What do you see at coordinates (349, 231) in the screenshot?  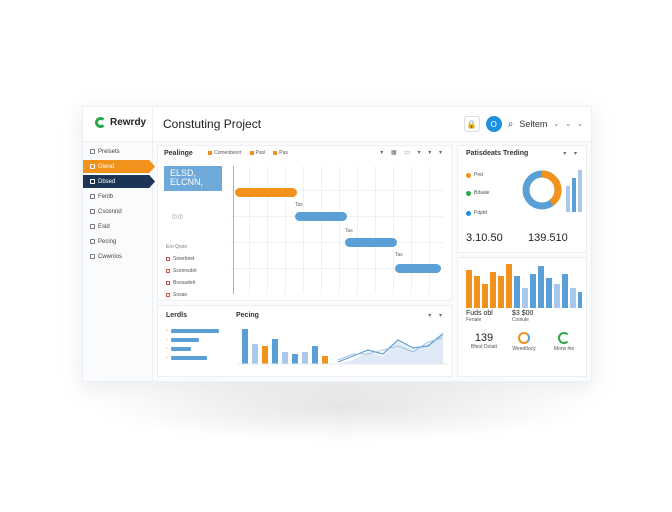 I see `bar-label: Tas` at bounding box center [349, 231].